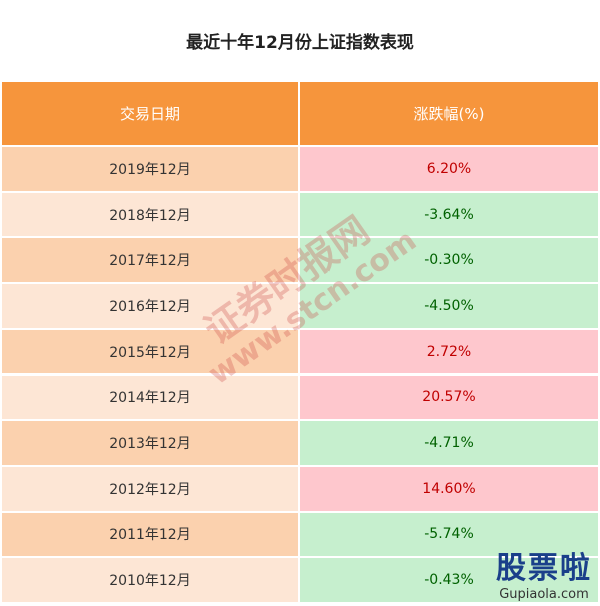 Image resolution: width=600 pixels, height=606 pixels. What do you see at coordinates (449, 488) in the screenshot?
I see `change-cell: 14.60%` at bounding box center [449, 488].